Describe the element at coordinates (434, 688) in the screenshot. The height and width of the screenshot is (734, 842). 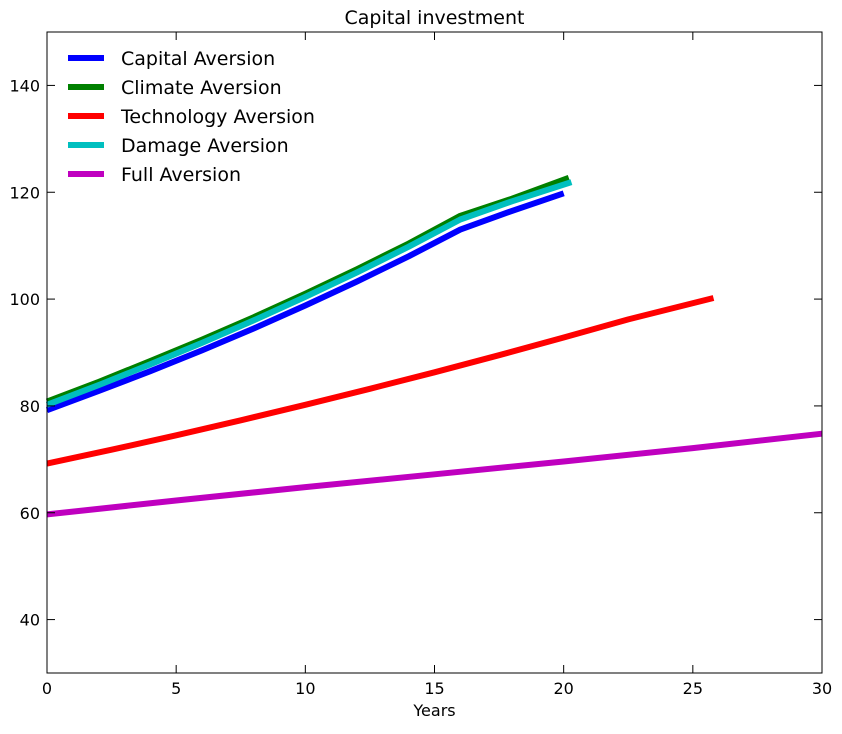
I see `x-tick-label: 15` at that location.